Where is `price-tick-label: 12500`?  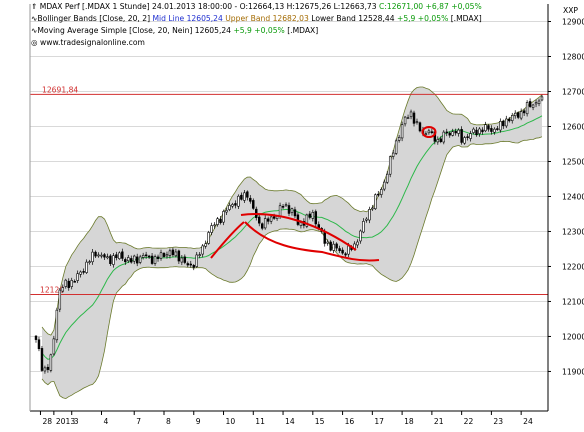
price-tick-label: 12500 is located at coordinates (573, 161).